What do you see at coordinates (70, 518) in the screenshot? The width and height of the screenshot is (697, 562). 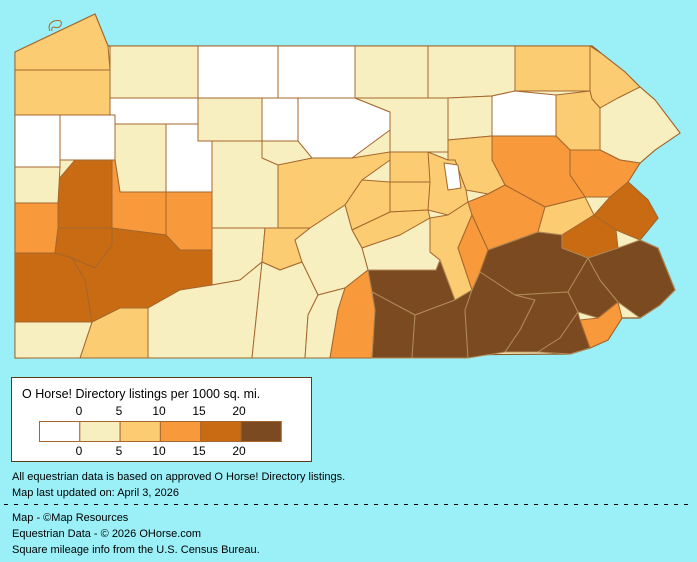 I see `map-credit: Map - ©Map Resources` at bounding box center [70, 518].